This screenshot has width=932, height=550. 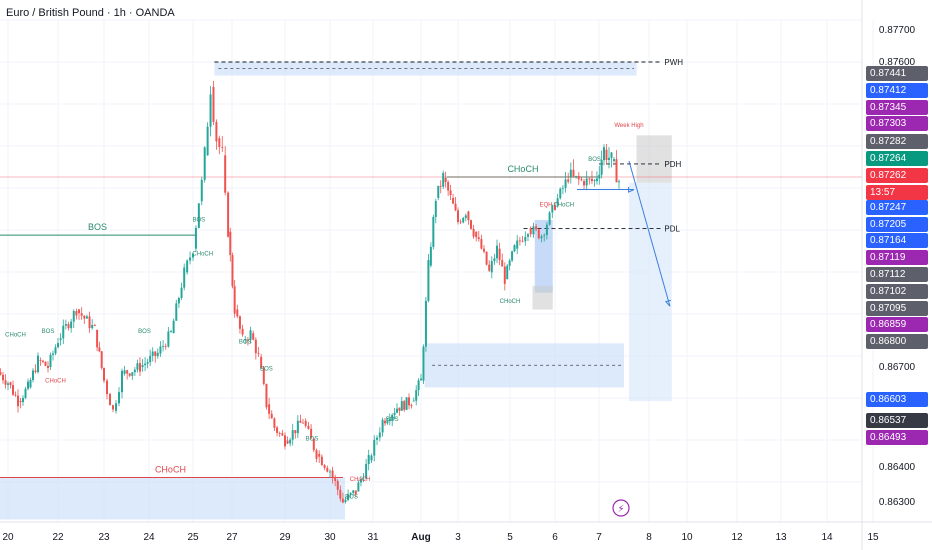 What do you see at coordinates (543, 256) in the screenshot?
I see `zone-ob` at bounding box center [543, 256].